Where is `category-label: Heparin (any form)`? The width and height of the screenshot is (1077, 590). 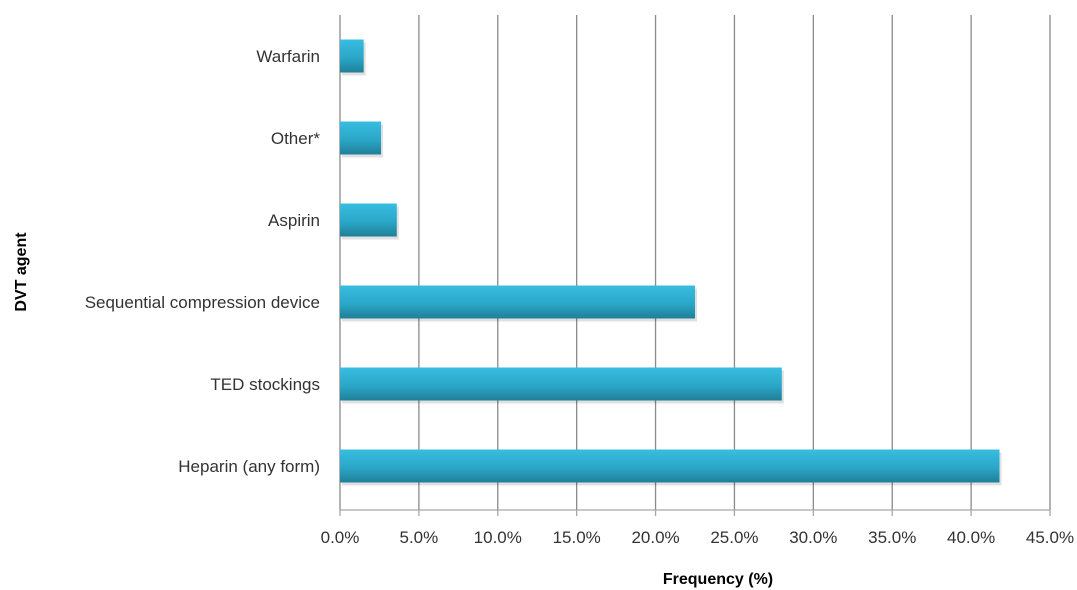 category-label: Heparin (any form) is located at coordinates (249, 466).